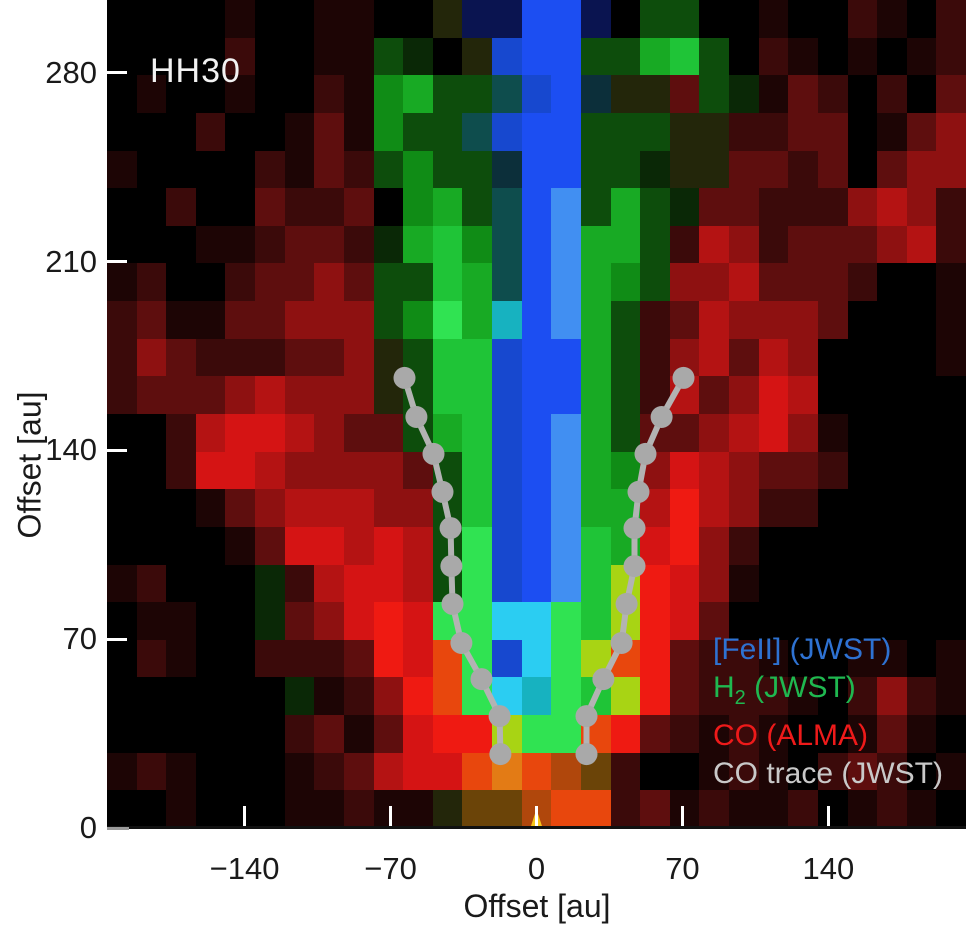 The height and width of the screenshot is (930, 966). What do you see at coordinates (791, 735) in the screenshot?
I see `legend-entry: CO (ALMA)` at bounding box center [791, 735].